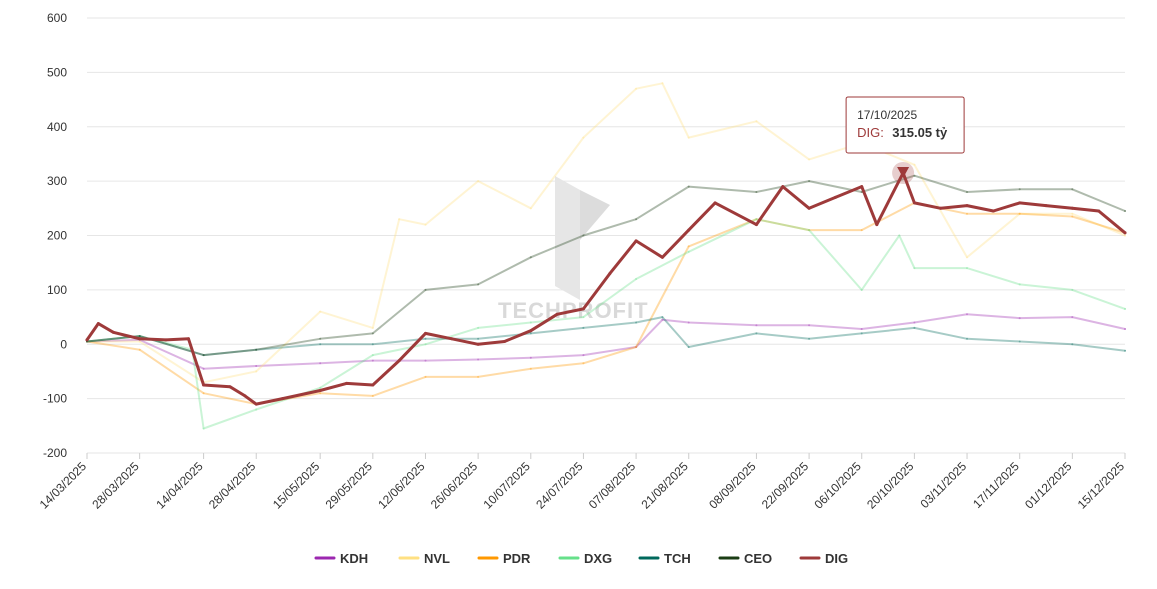 This screenshot has width=1157, height=589. I want to click on point-pdr-22-09-2025, so click(809, 230).